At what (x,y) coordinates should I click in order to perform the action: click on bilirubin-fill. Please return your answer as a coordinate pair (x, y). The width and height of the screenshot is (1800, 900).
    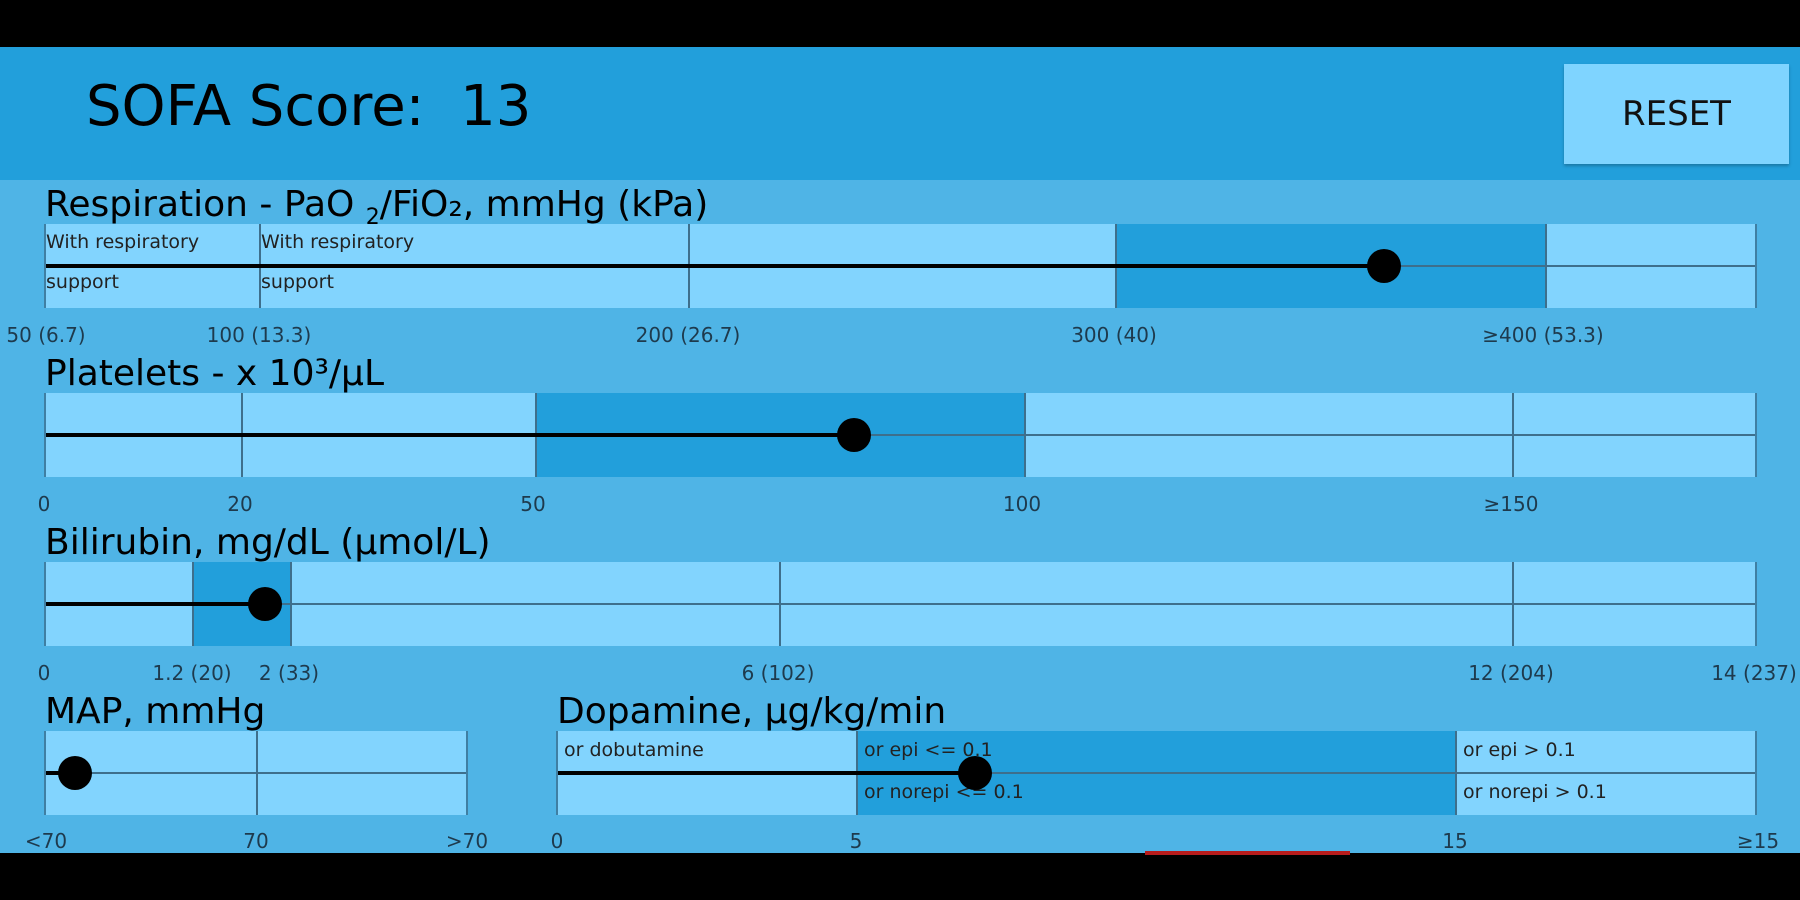
    Looking at the image, I should click on (155, 604).